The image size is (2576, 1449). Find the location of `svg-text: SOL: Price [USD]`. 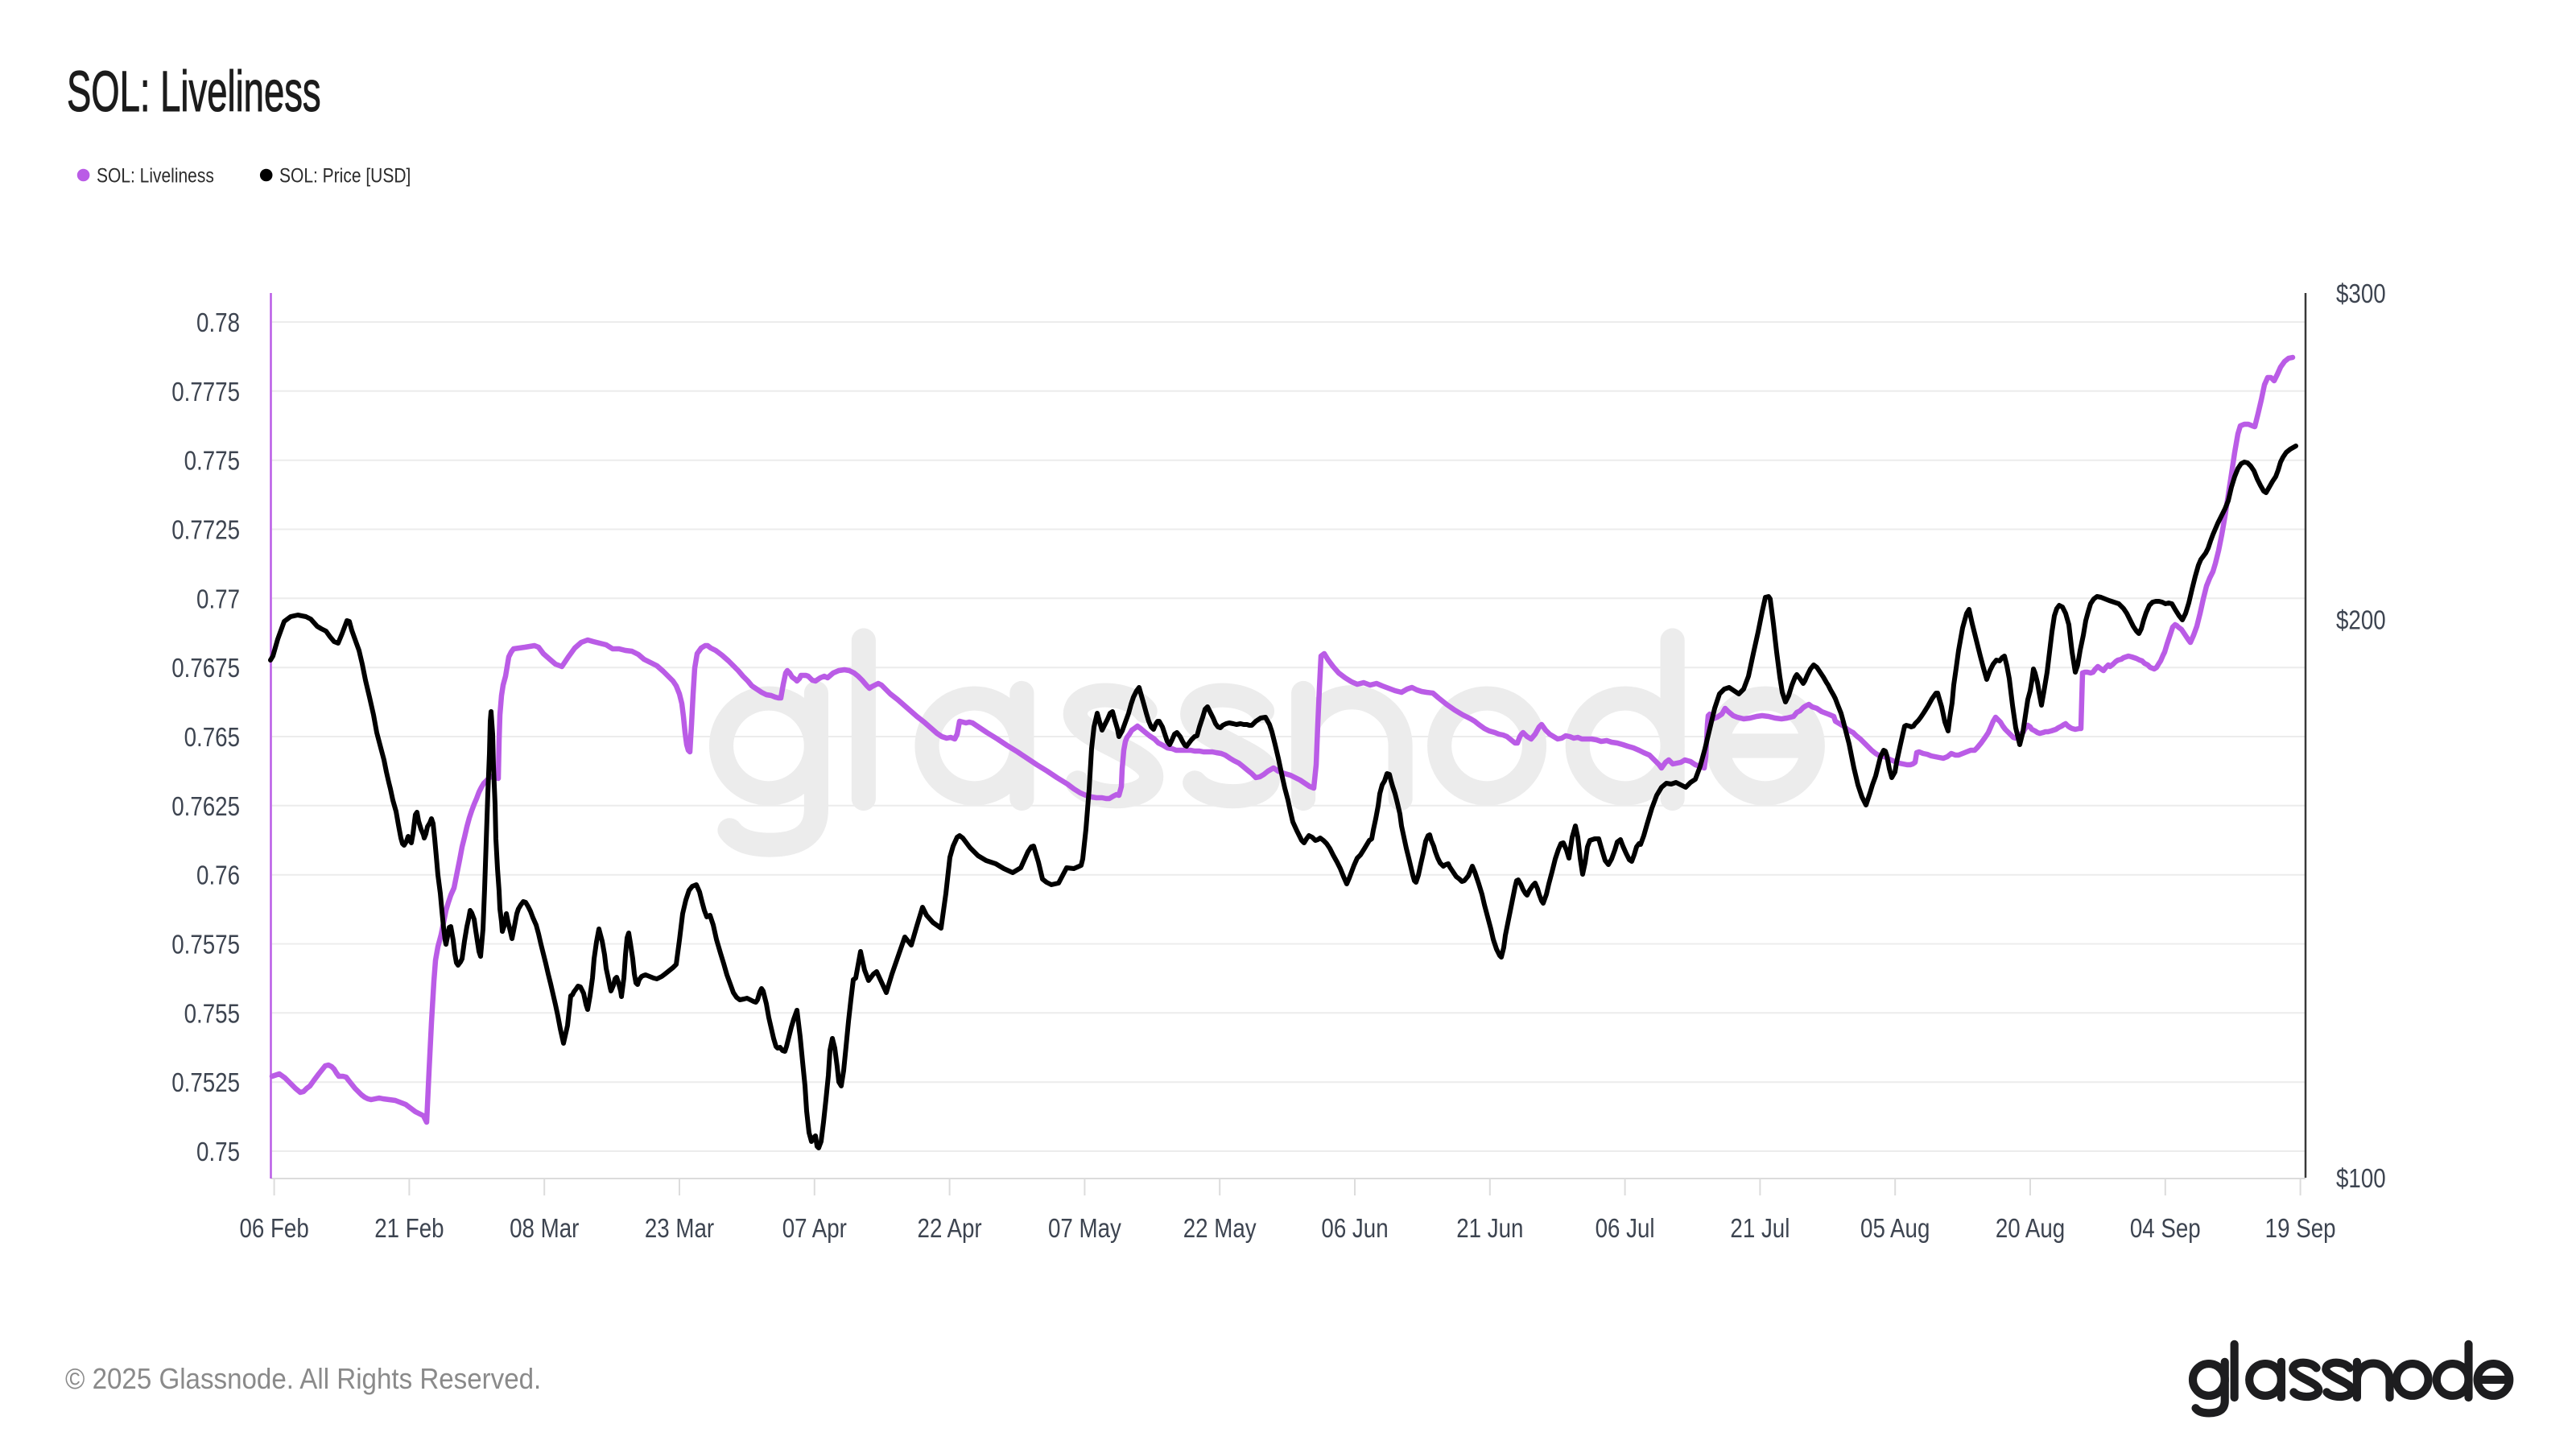

svg-text: SOL: Price [USD] is located at coordinates (345, 175).